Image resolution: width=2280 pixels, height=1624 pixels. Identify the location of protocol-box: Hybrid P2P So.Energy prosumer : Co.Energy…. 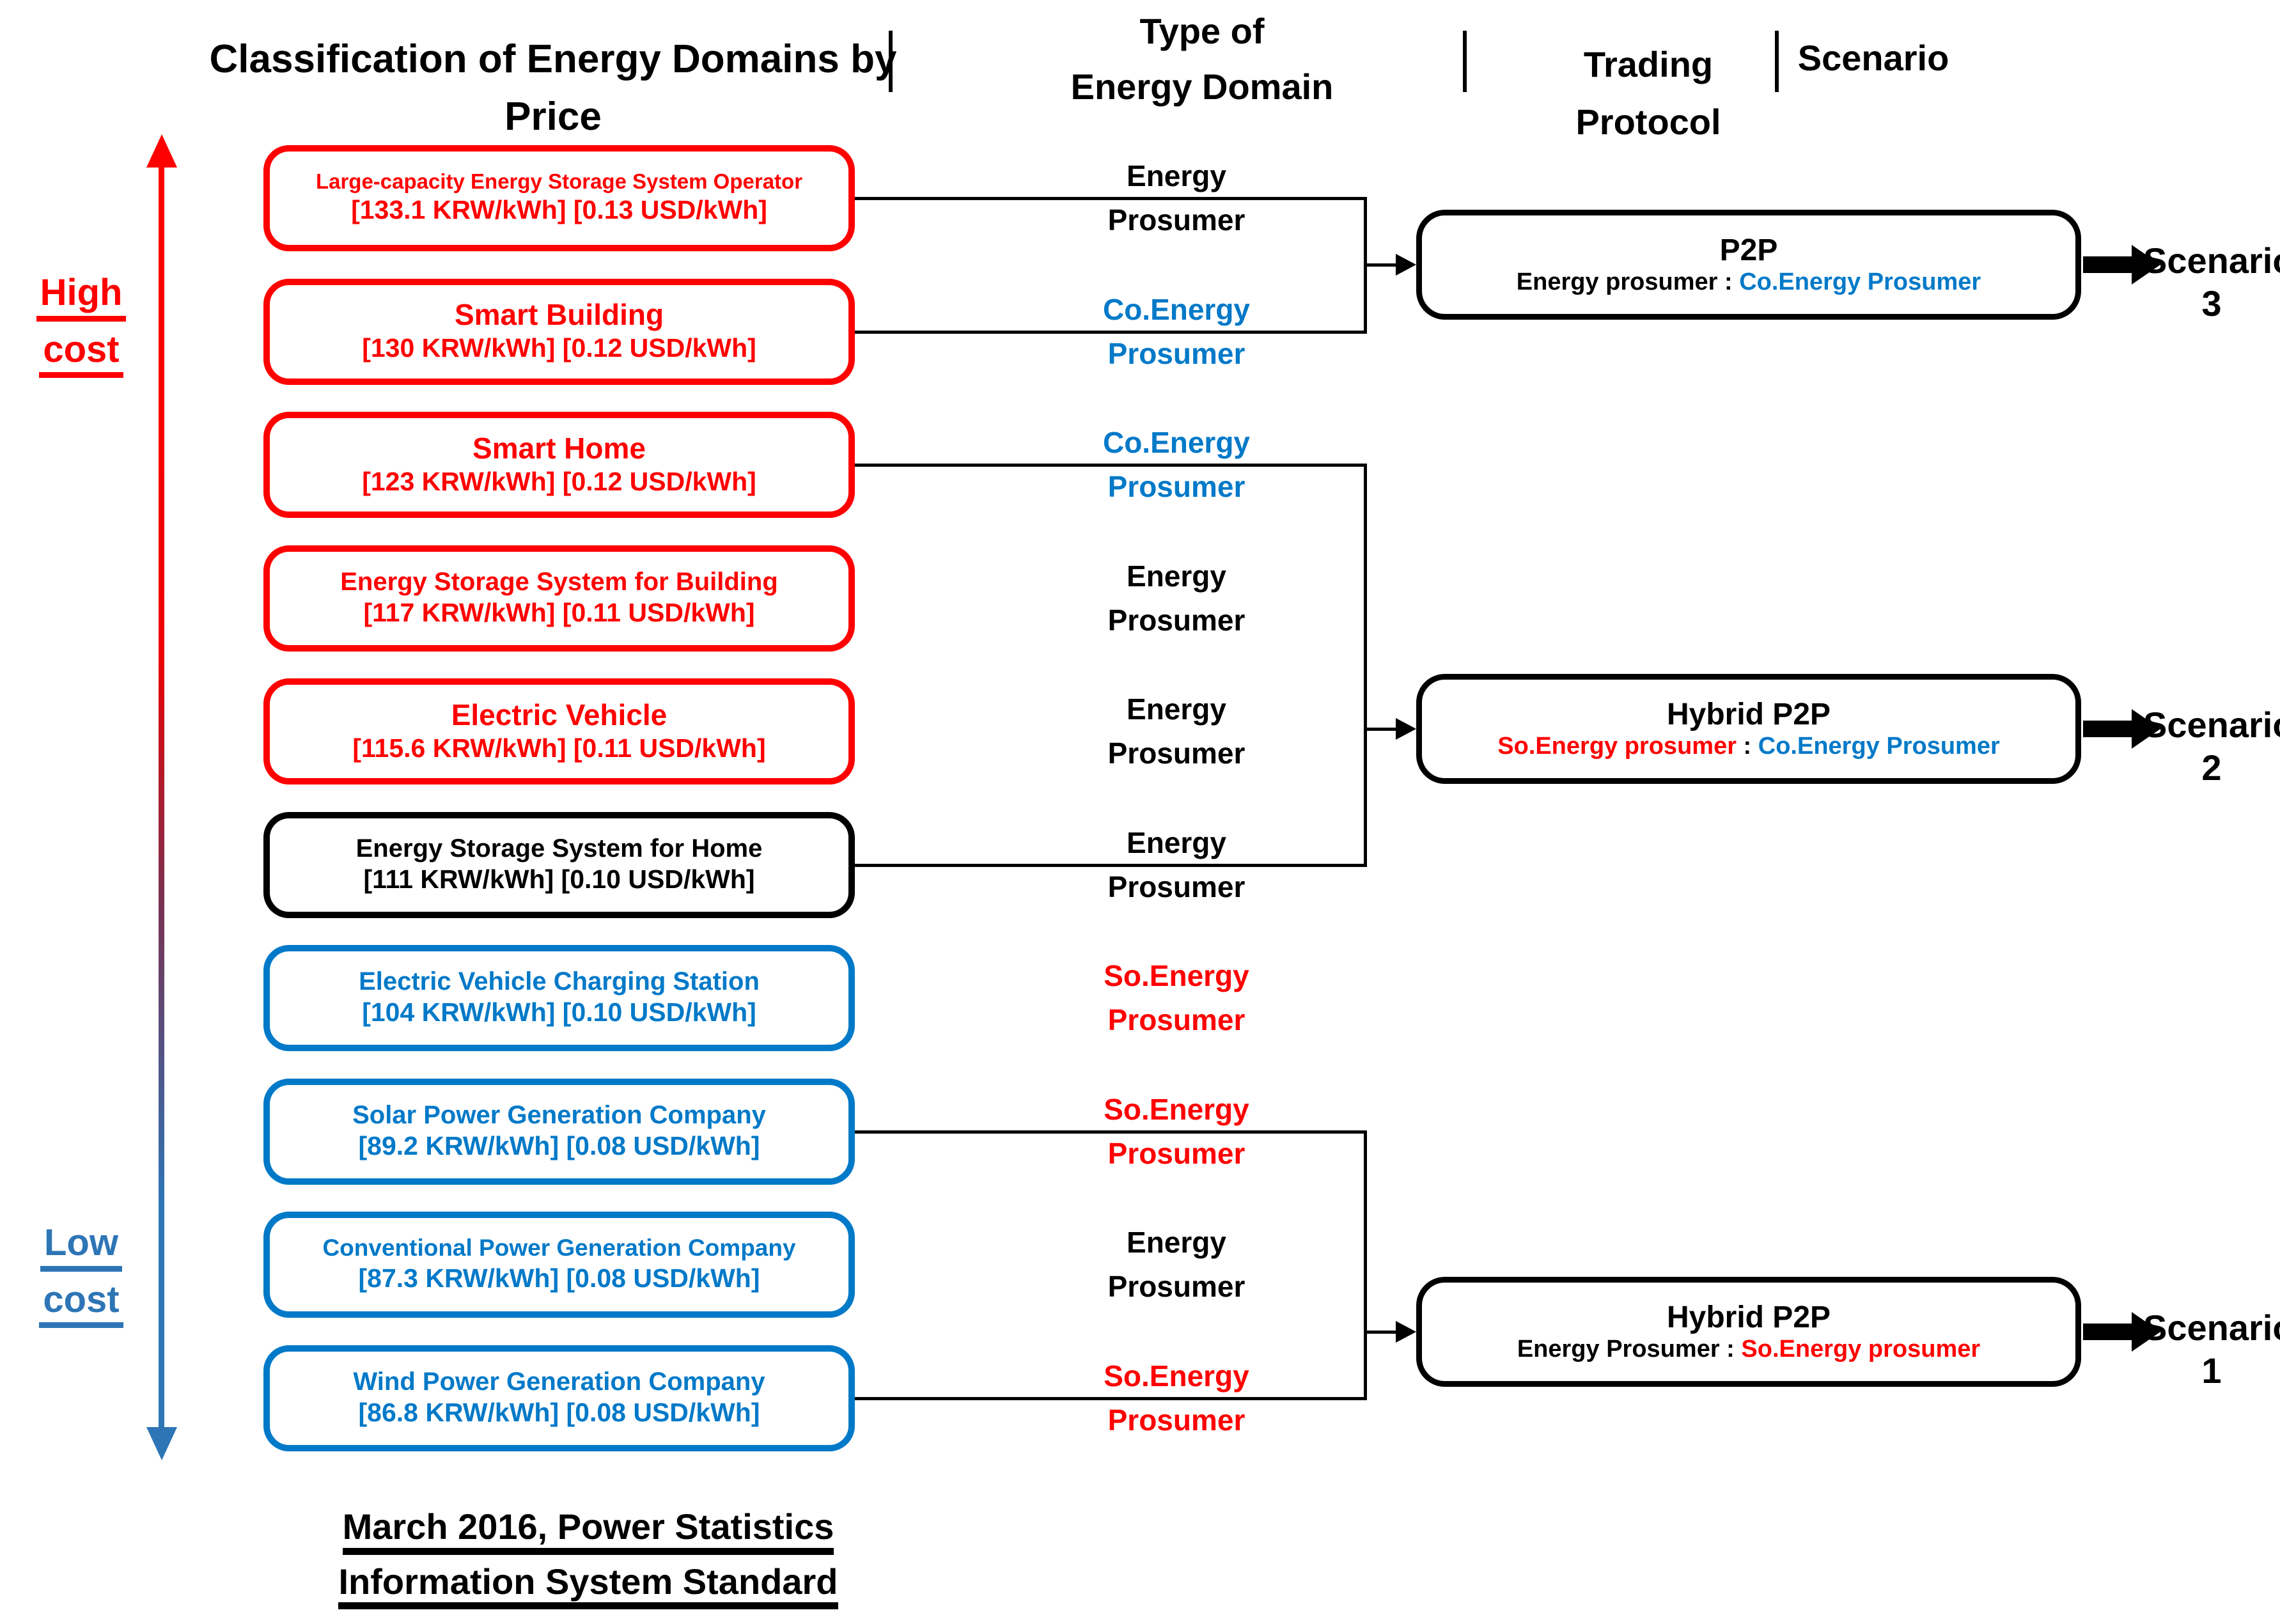
(1748, 729).